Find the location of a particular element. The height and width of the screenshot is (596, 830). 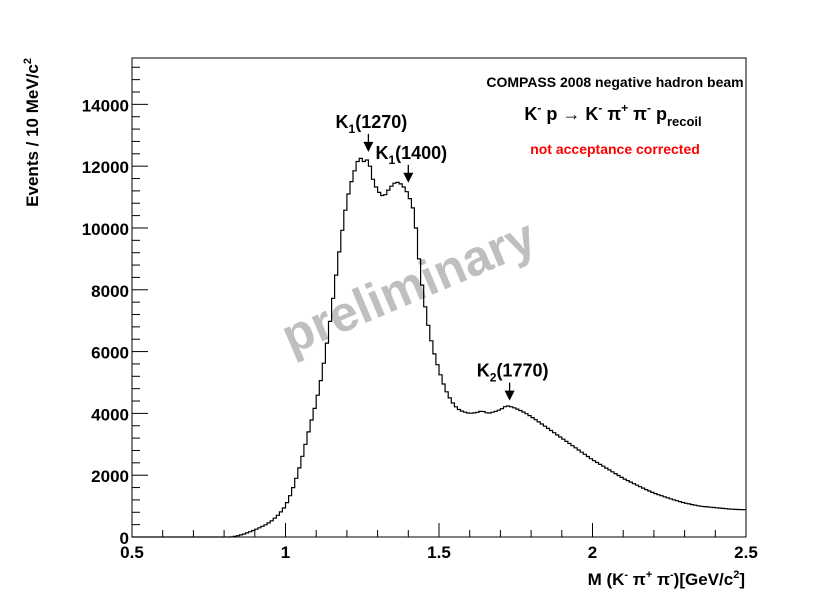

x-axis-ticks: 0.5 1 1.5 2 2.5 is located at coordinates (439, 542).